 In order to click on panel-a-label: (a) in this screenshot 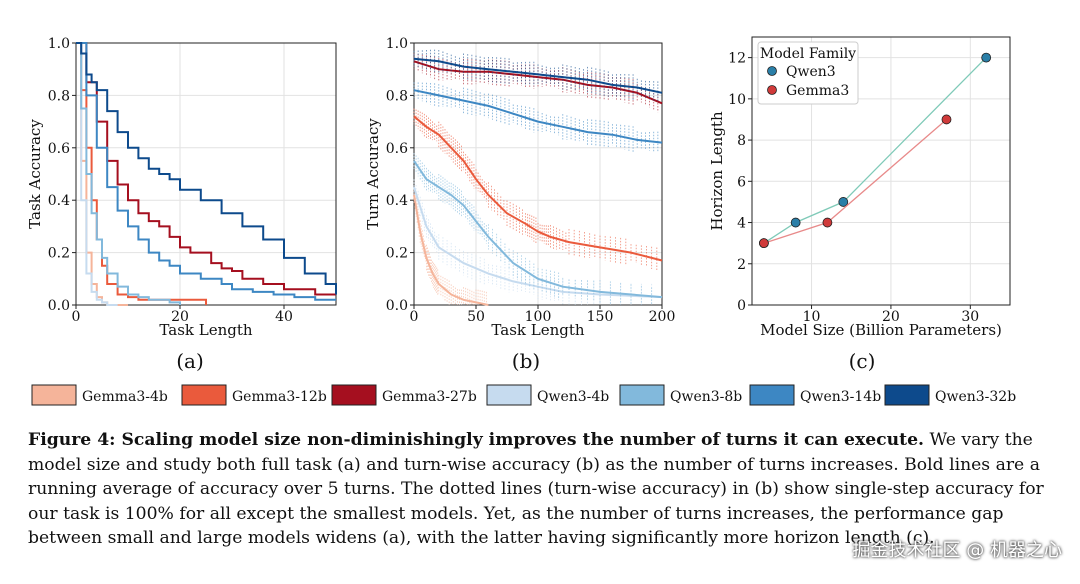, I will do `click(190, 361)`.